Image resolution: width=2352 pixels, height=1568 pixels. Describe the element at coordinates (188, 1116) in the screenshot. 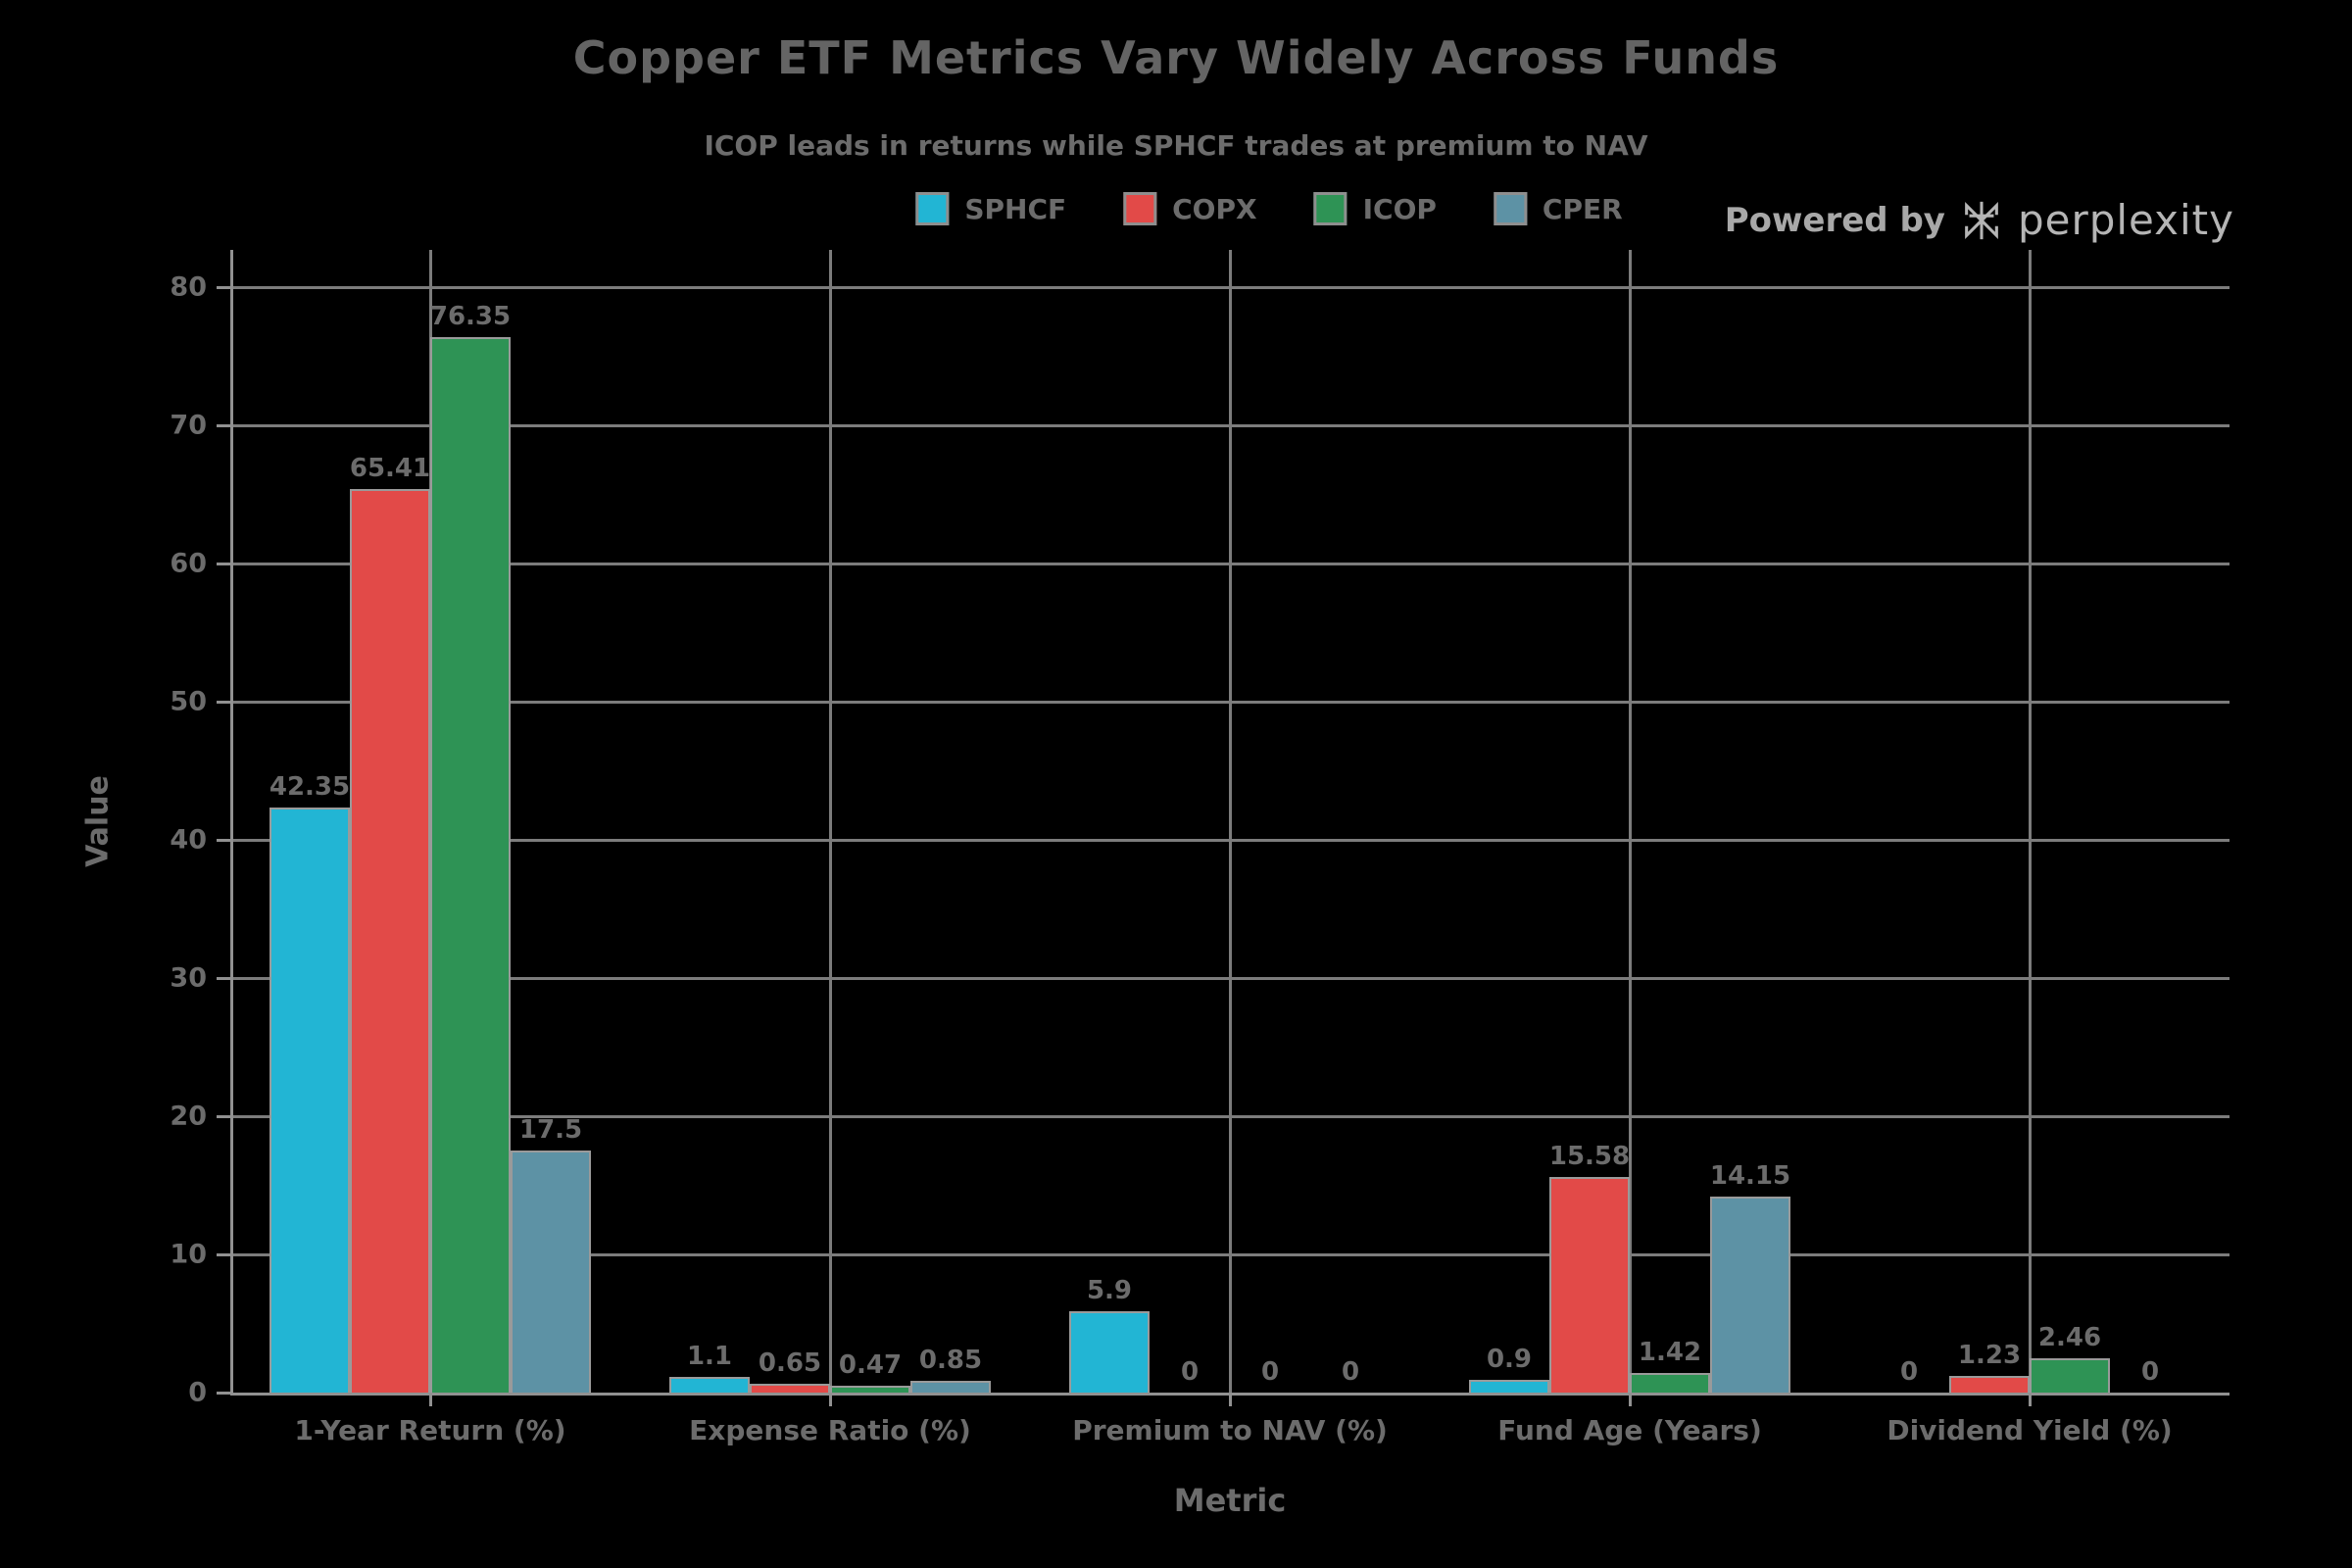

I see `y-tick-label: 20` at that location.